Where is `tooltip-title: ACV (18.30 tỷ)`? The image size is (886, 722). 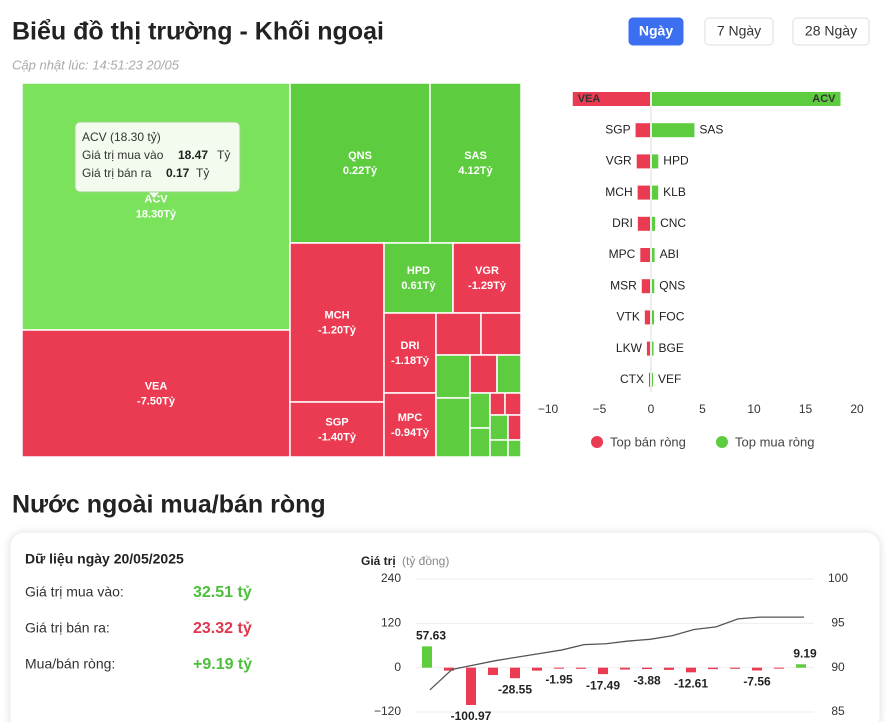 tooltip-title: ACV (18.30 tỷ) is located at coordinates (121, 137).